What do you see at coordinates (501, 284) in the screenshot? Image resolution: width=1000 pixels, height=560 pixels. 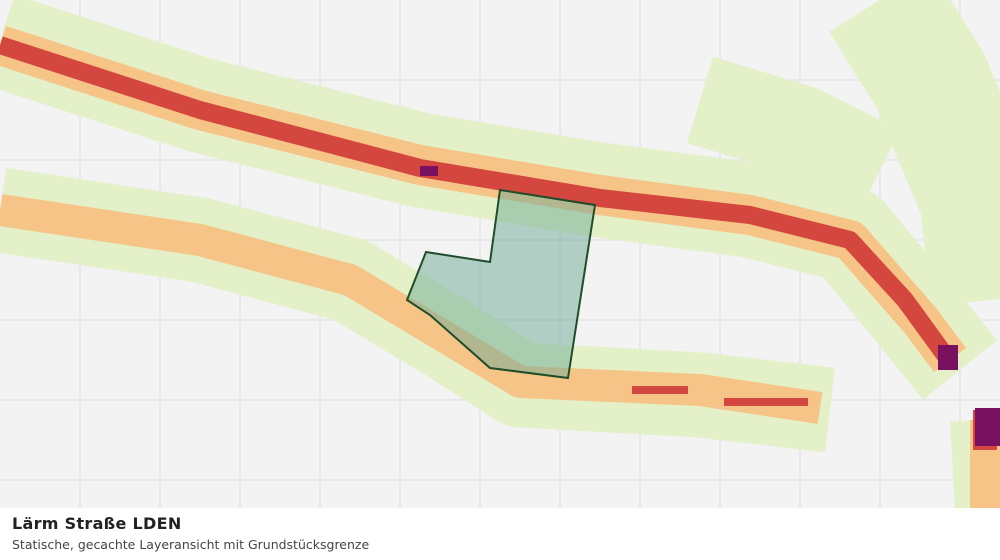 I see `parcel-boundary` at bounding box center [501, 284].